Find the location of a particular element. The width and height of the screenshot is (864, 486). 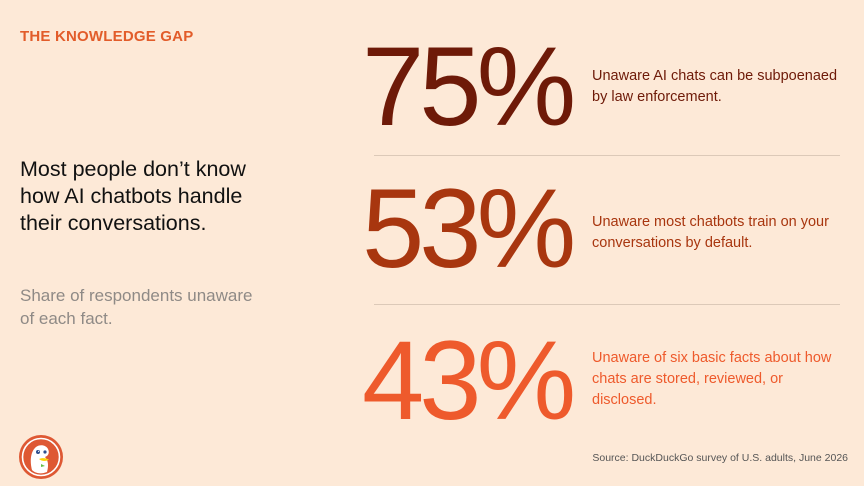

stat-value-1: 75% is located at coordinates (469, 86).